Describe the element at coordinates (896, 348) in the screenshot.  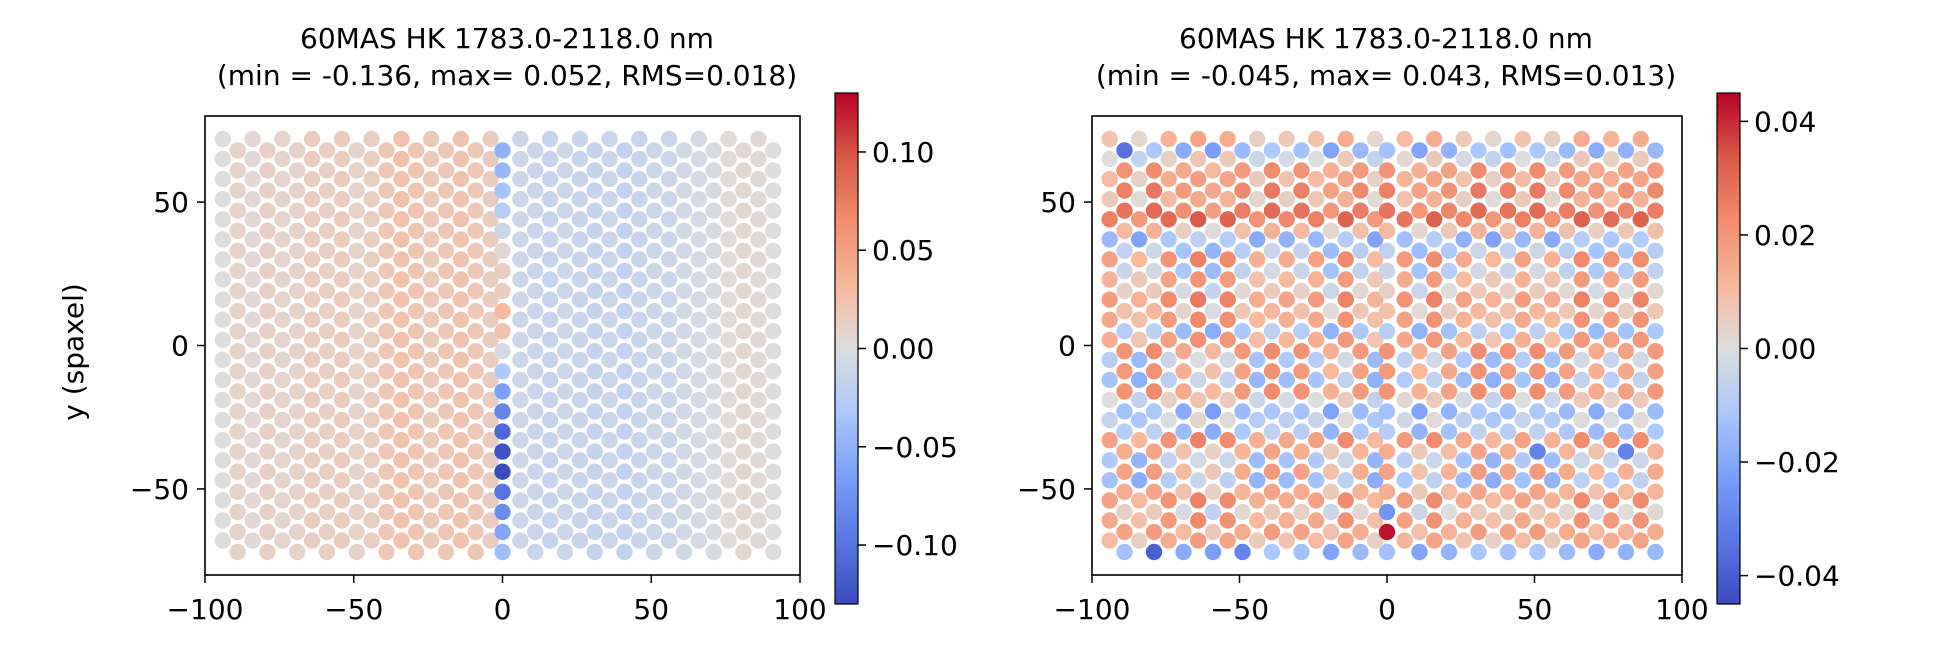
I see `panel-1-colorbar: −0.10 −0.05 0.00 0.05 0.10` at that location.